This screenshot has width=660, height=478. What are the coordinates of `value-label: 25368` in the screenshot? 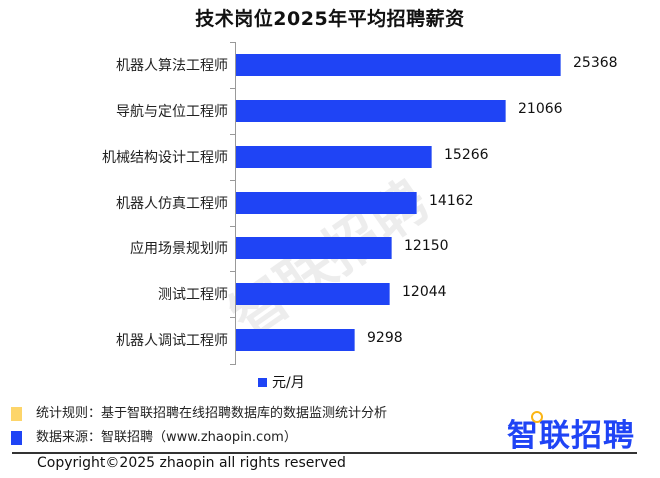 It's located at (595, 63).